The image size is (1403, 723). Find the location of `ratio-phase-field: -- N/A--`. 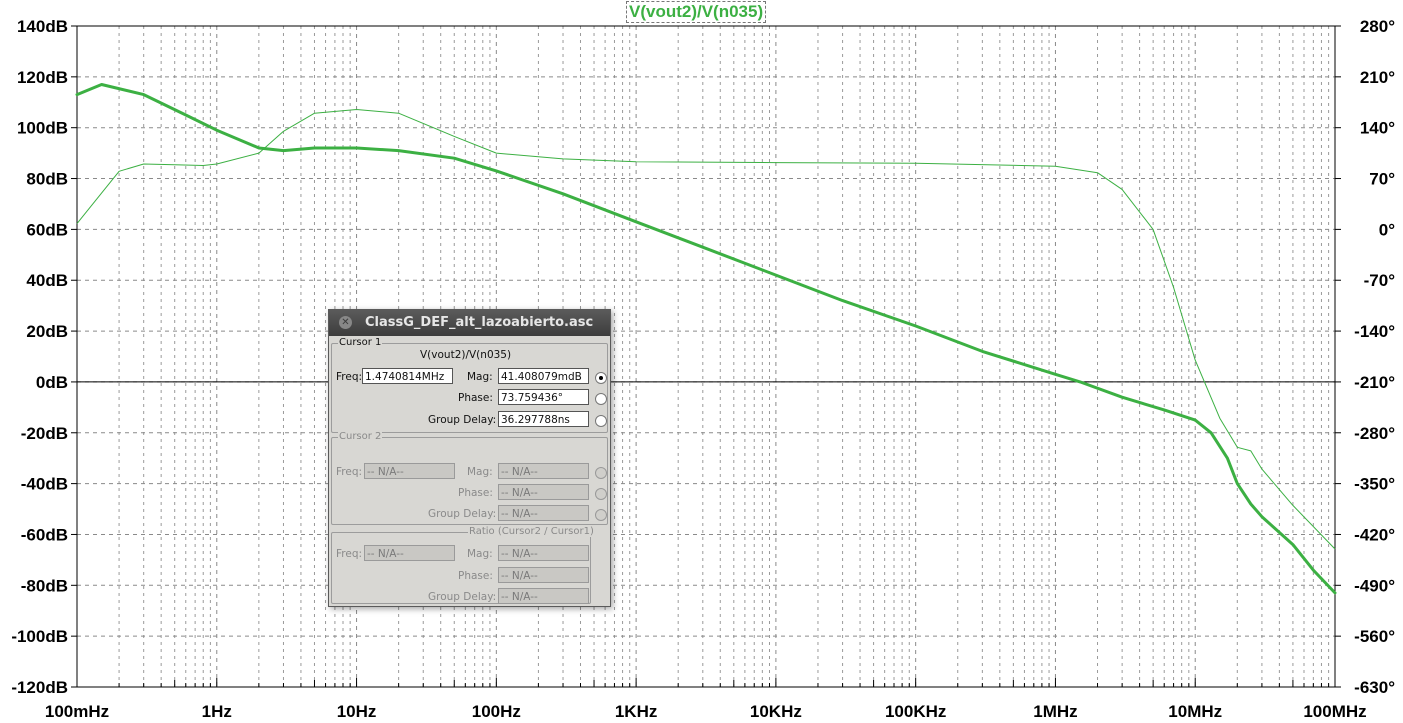

ratio-phase-field: -- N/A-- is located at coordinates (543, 575).